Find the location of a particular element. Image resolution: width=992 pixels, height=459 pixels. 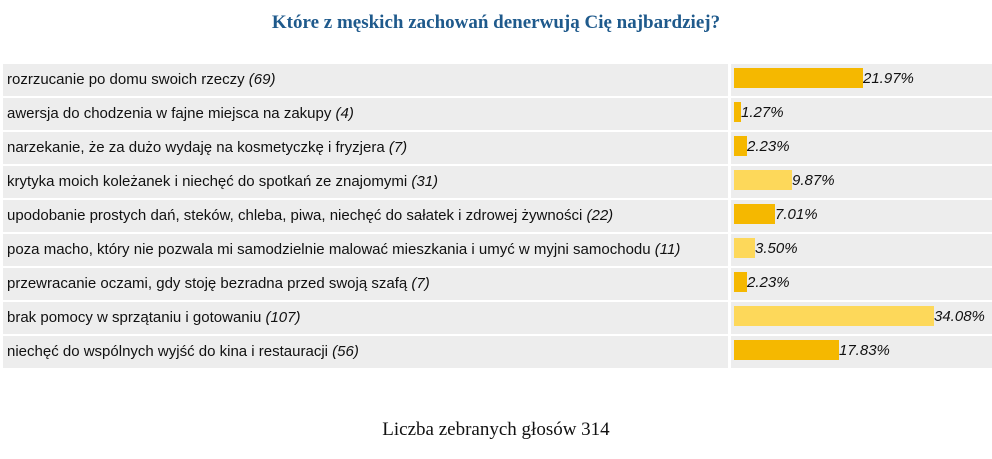

bar-cell: 17.83% is located at coordinates (861, 352).